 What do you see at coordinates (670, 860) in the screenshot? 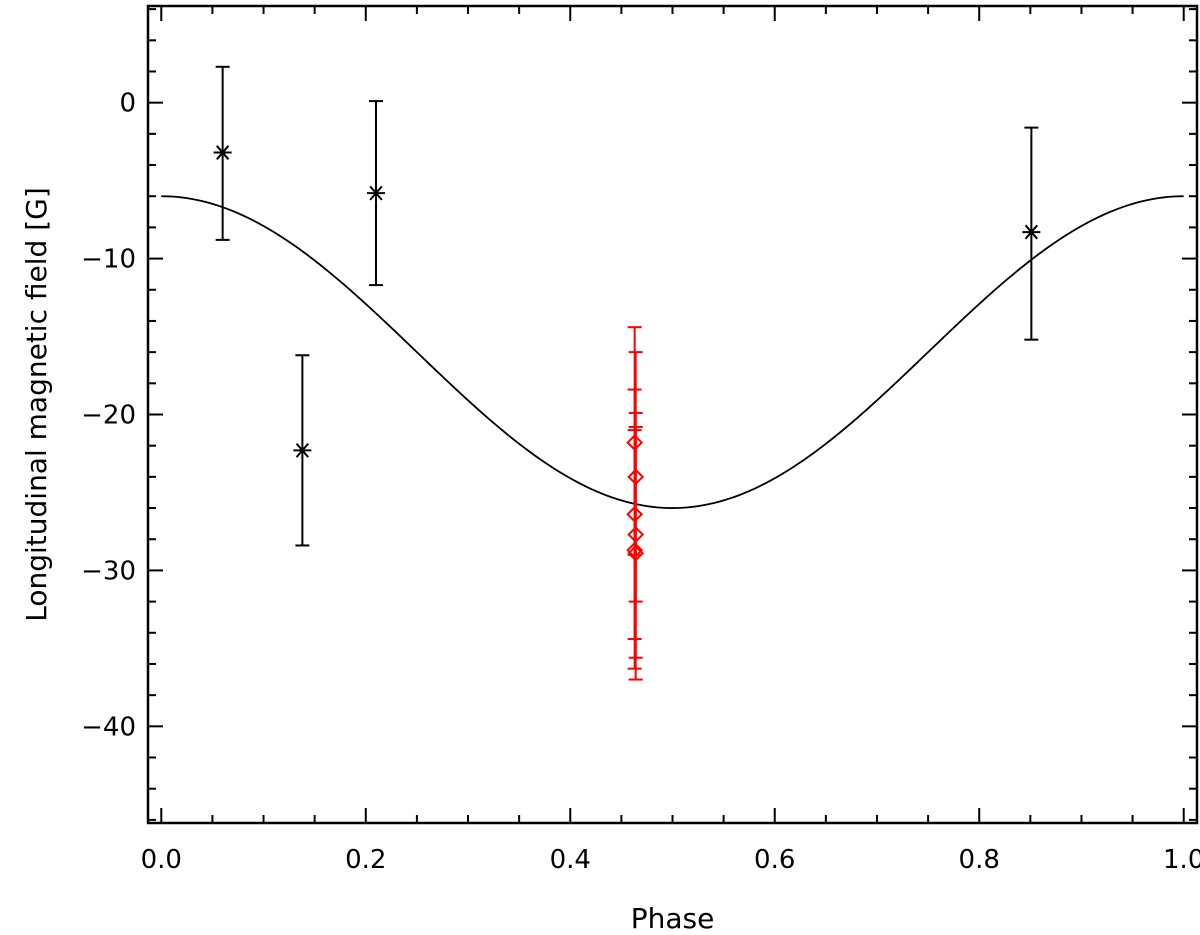
I see `x-tick-labels: 0.0 0.2 0.4 0.6 0.8 1.0` at bounding box center [670, 860].